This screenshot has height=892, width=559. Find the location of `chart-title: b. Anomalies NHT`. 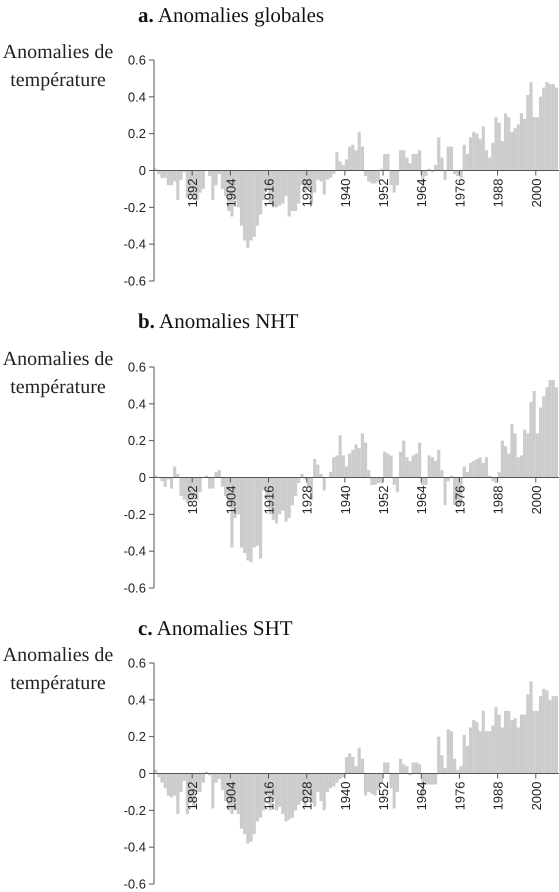

chart-title: b. Anomalies NHT is located at coordinates (218, 321).